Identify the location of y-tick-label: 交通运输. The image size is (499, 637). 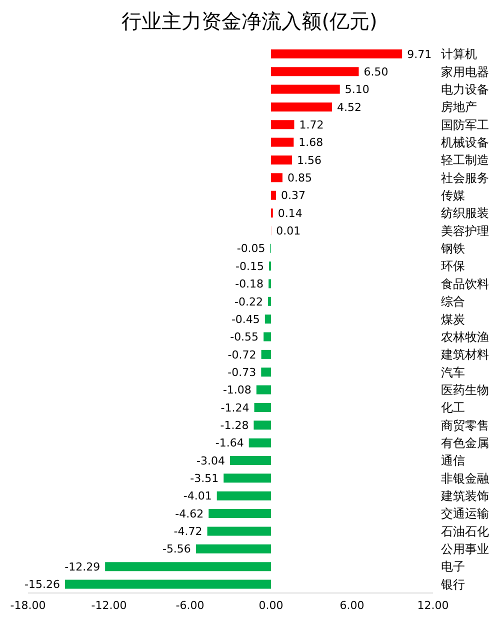
(465, 513).